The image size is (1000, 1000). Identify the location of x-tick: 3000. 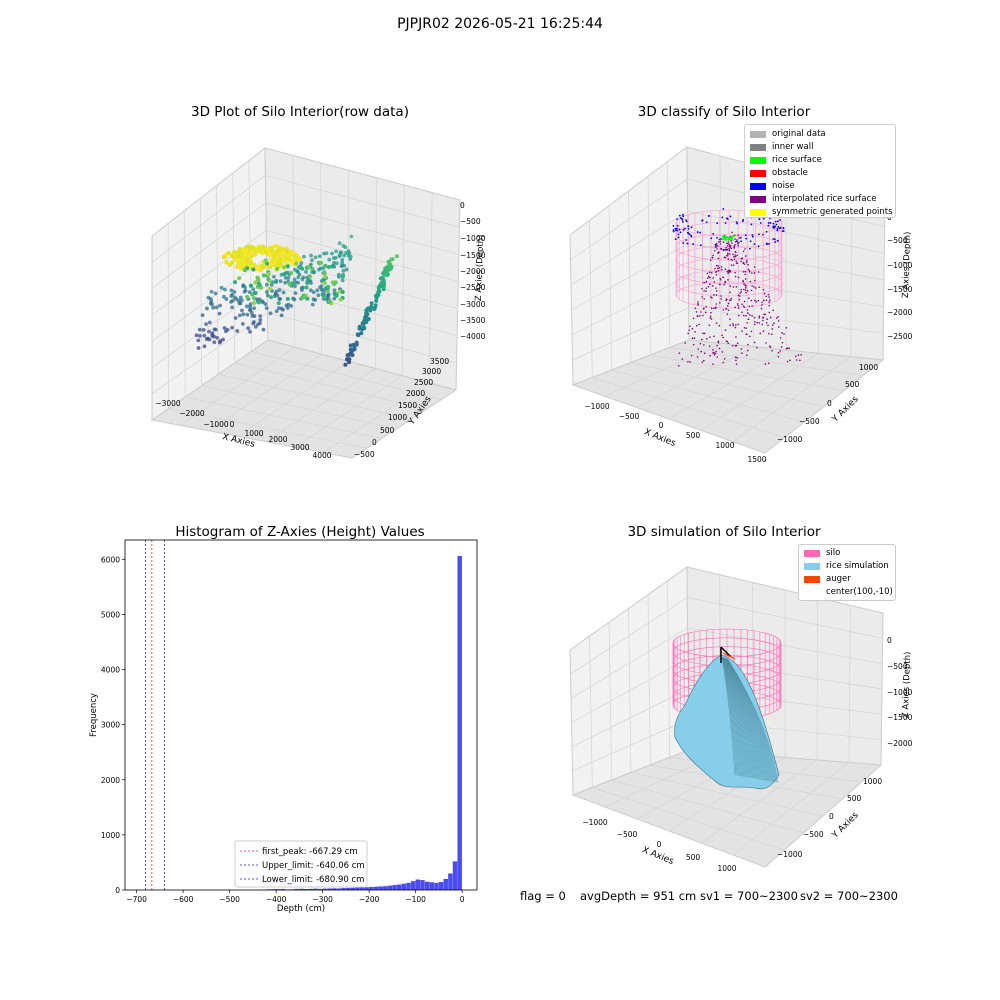
(299, 447).